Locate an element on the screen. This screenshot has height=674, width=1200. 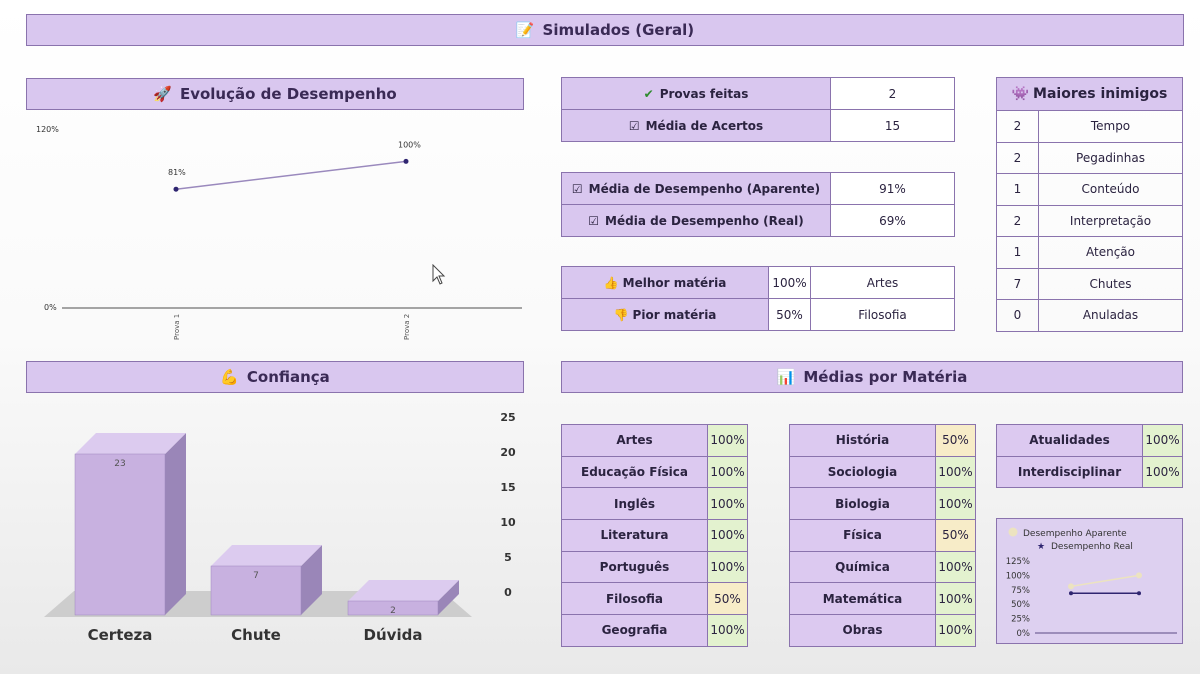
materia-name: Interdisciplinar is located at coordinates (1069, 472).